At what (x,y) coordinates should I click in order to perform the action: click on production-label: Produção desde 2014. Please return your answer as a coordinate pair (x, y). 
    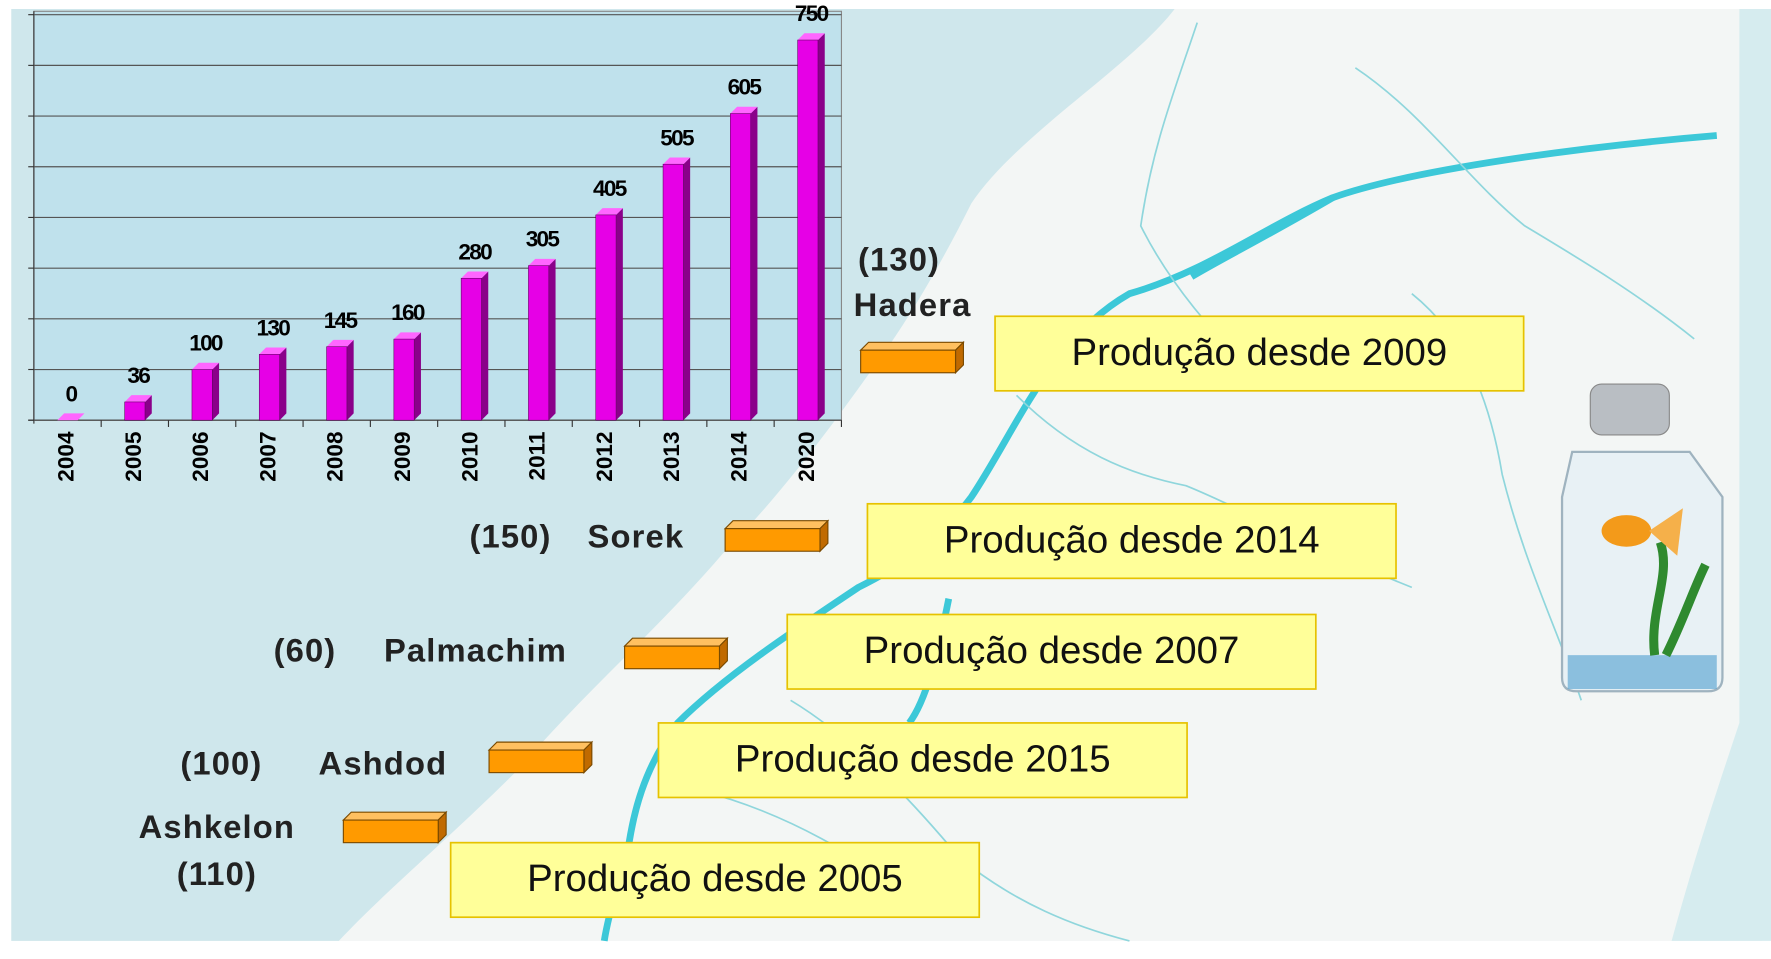
    Looking at the image, I should click on (1132, 539).